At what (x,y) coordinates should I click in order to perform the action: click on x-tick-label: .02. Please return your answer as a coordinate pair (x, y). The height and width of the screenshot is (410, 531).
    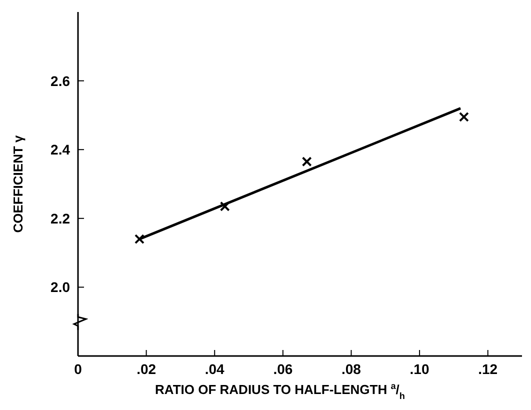
    Looking at the image, I should click on (146, 368).